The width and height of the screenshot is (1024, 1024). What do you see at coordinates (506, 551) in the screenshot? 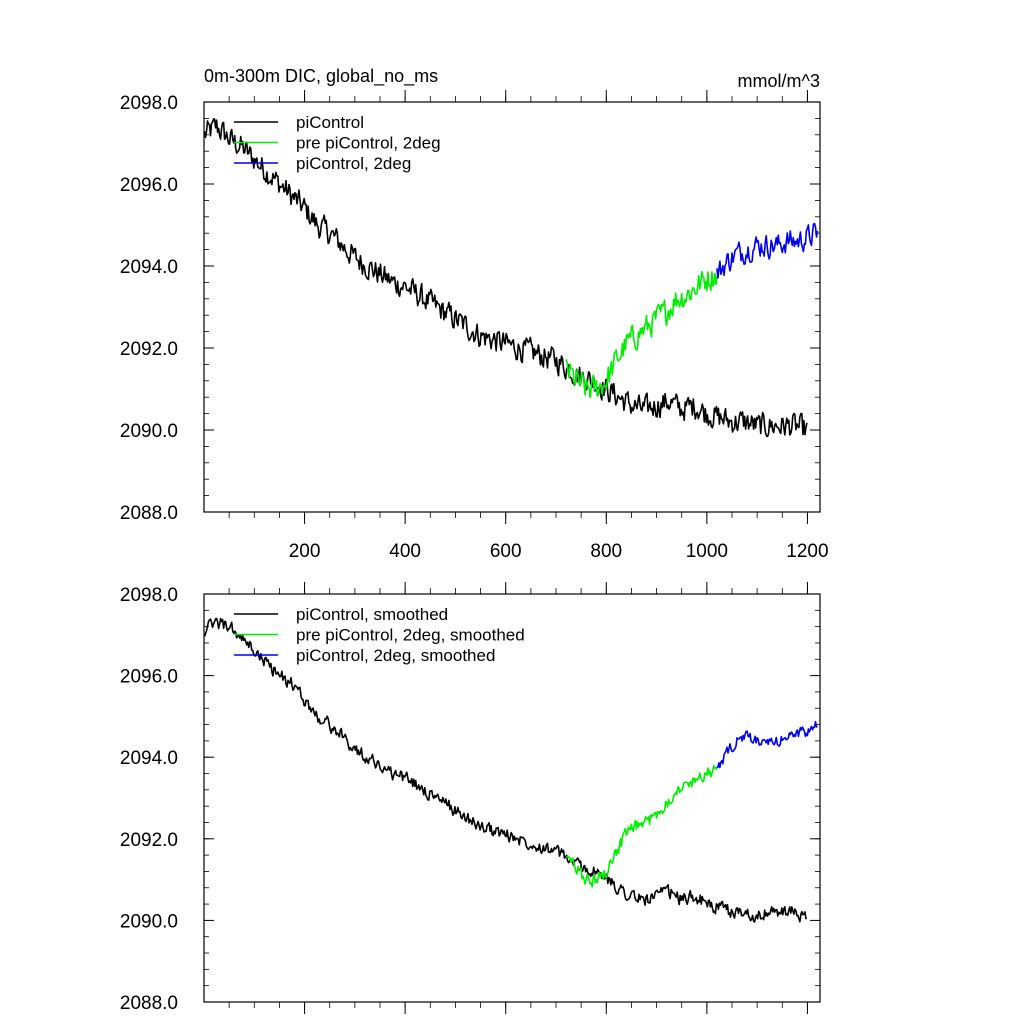
I see `x-tick-label: 600` at bounding box center [506, 551].